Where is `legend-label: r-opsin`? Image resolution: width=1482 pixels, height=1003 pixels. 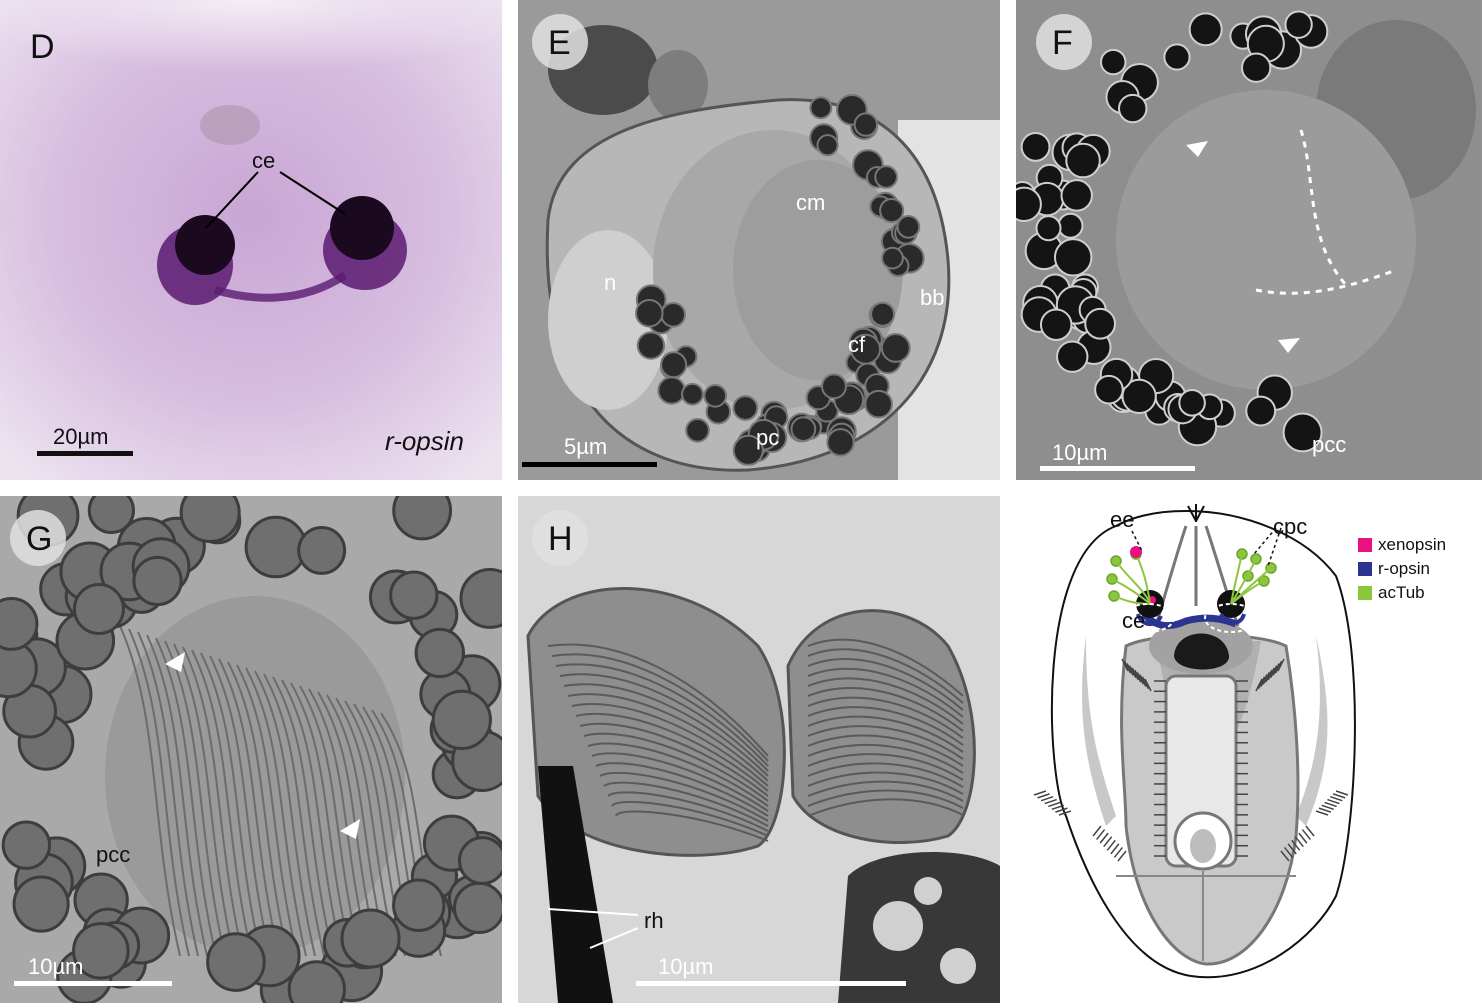
legend-label: r-opsin is located at coordinates (1404, 568).